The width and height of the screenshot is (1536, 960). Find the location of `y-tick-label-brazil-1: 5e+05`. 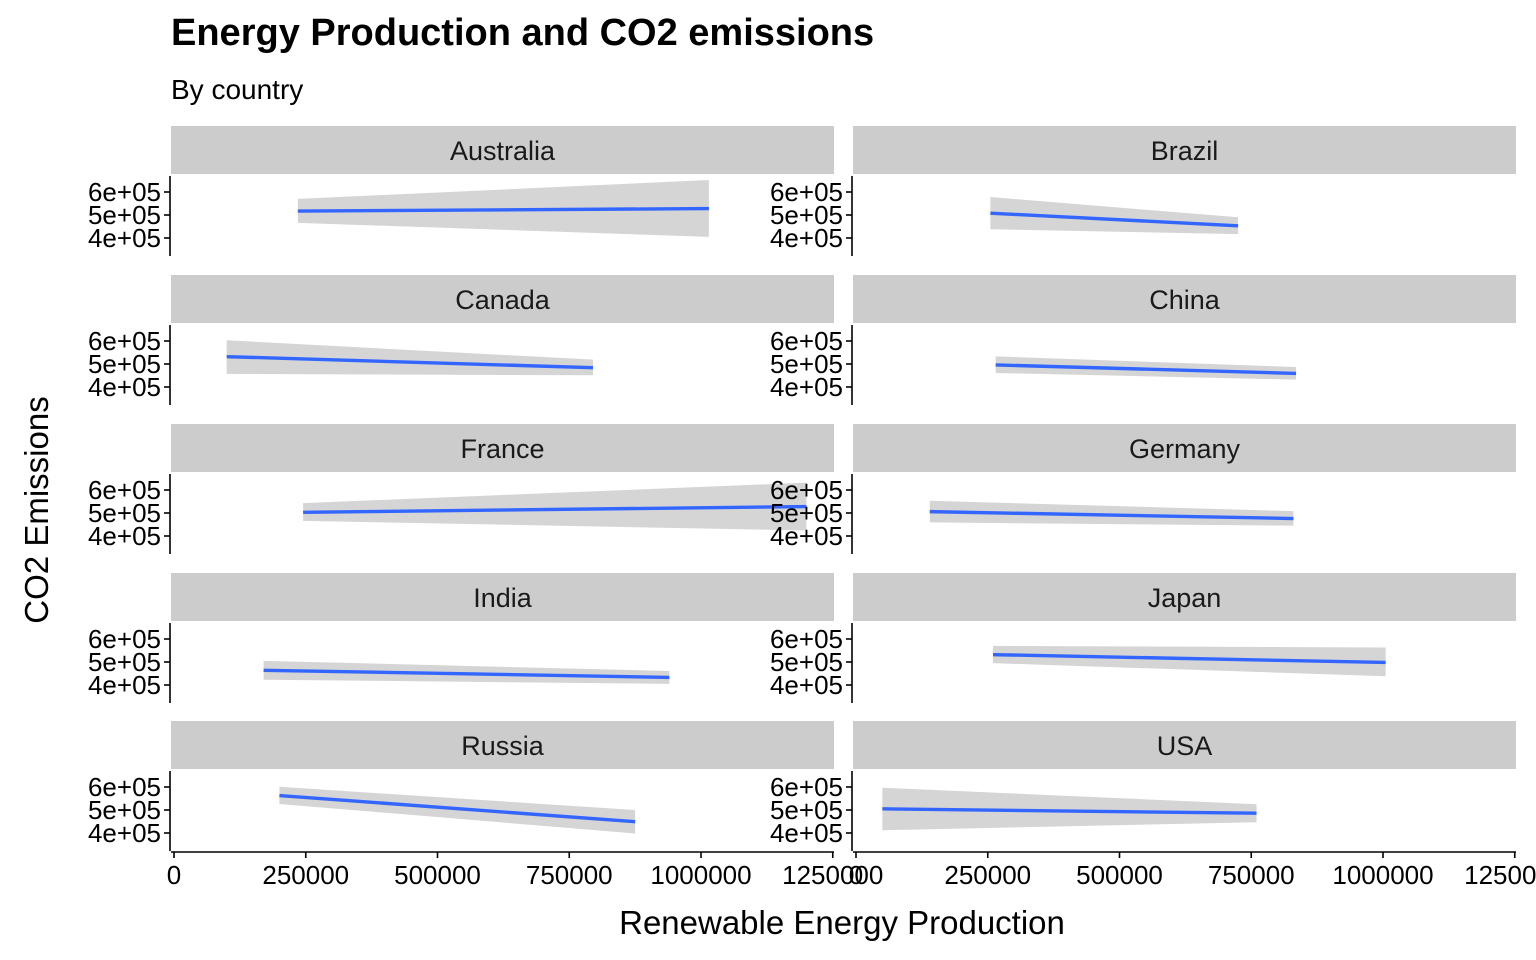

y-tick-label-brazil-1: 5e+05 is located at coordinates (806, 215).